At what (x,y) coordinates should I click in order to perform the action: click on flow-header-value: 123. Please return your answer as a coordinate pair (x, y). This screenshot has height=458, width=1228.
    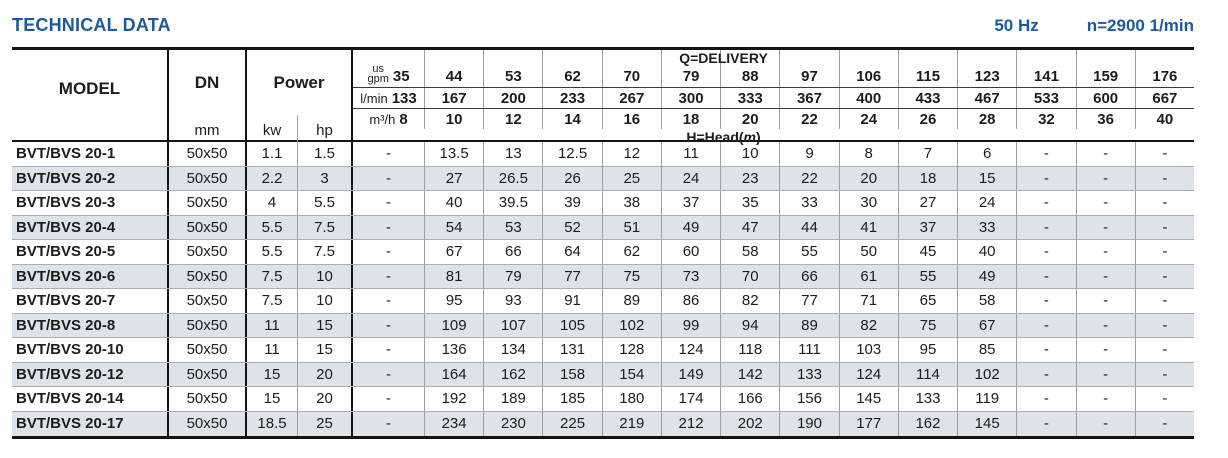
    Looking at the image, I should click on (987, 76).